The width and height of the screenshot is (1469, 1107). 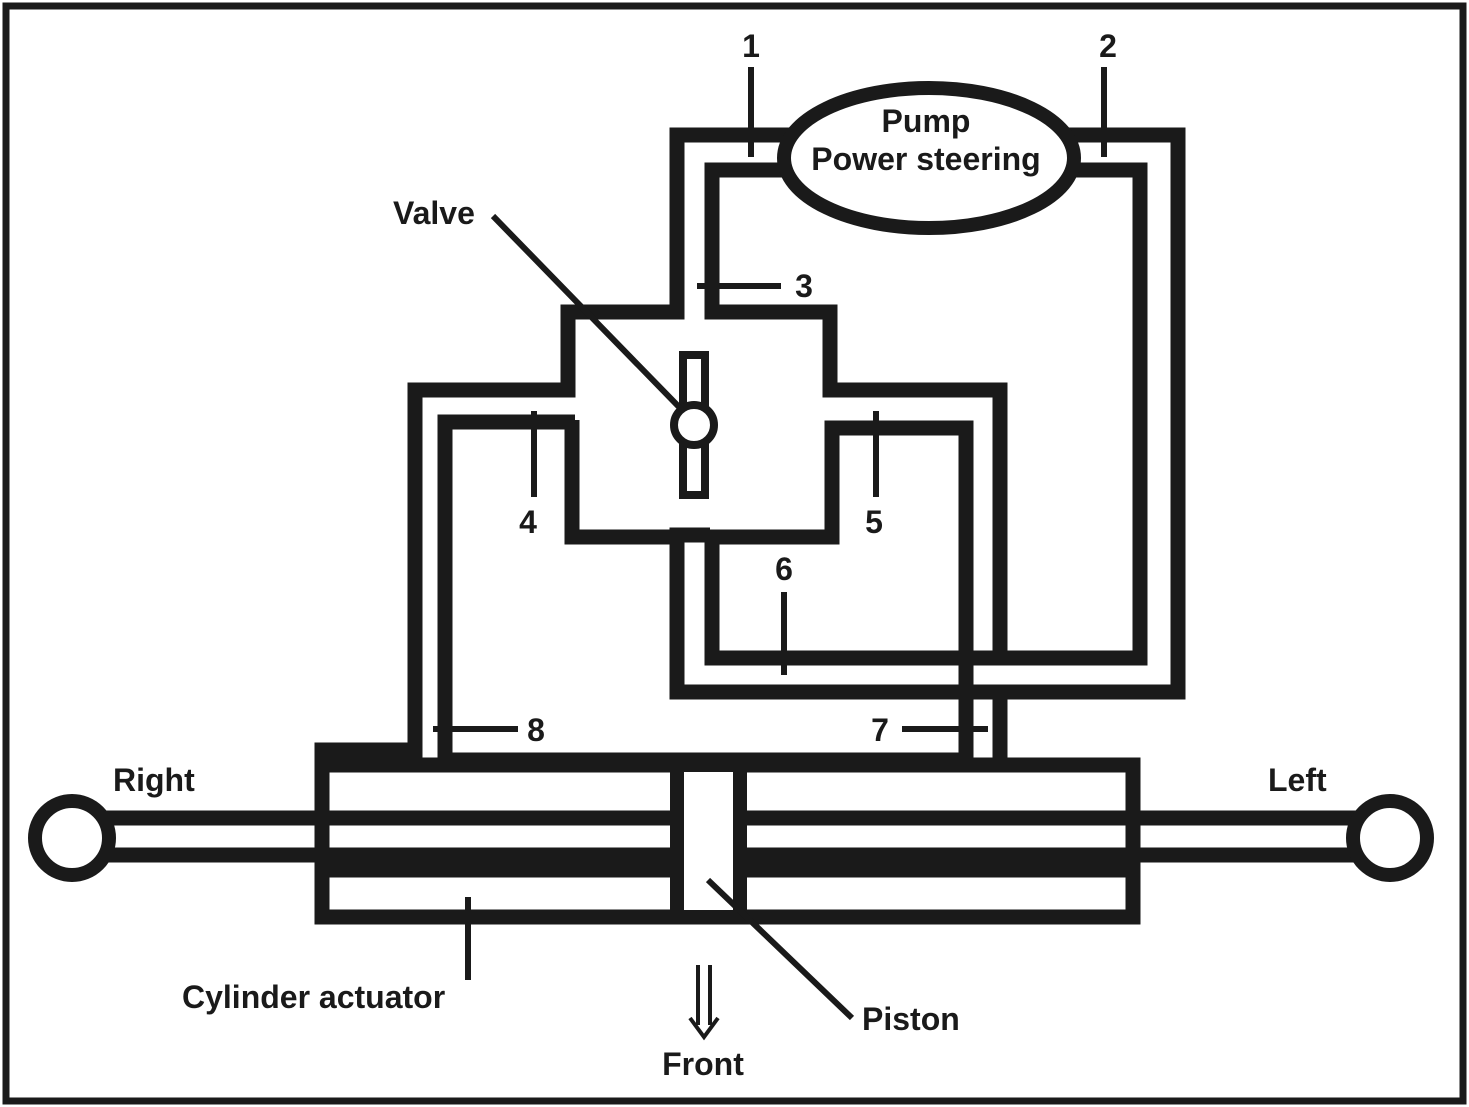 What do you see at coordinates (72, 838) in the screenshot?
I see `right-tie-rod-end` at bounding box center [72, 838].